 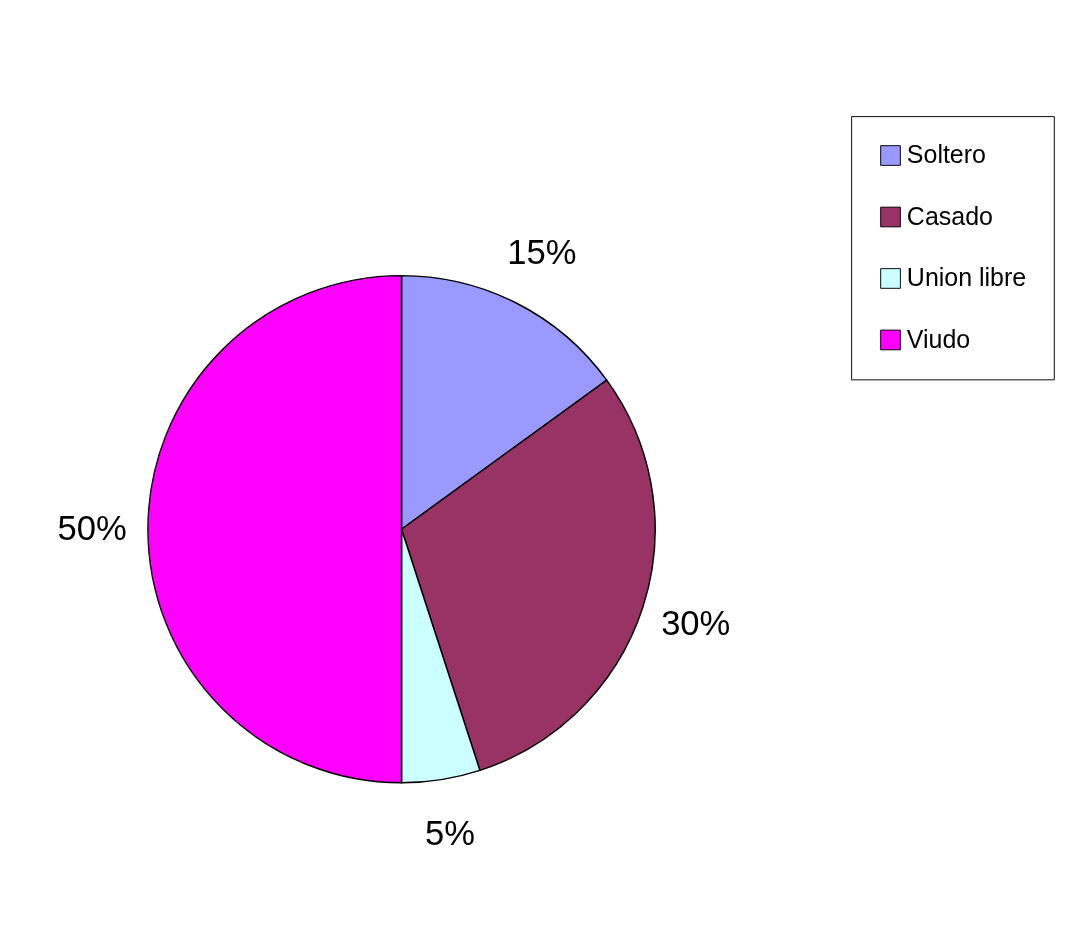 I want to click on data-label: 5%, so click(x=449, y=833).